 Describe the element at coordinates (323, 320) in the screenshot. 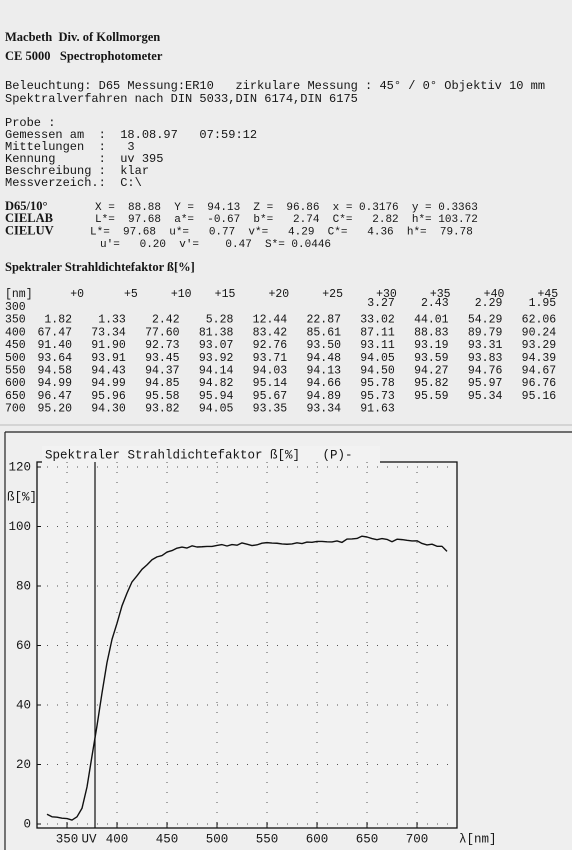

I see `table-cell: 22.87` at that location.